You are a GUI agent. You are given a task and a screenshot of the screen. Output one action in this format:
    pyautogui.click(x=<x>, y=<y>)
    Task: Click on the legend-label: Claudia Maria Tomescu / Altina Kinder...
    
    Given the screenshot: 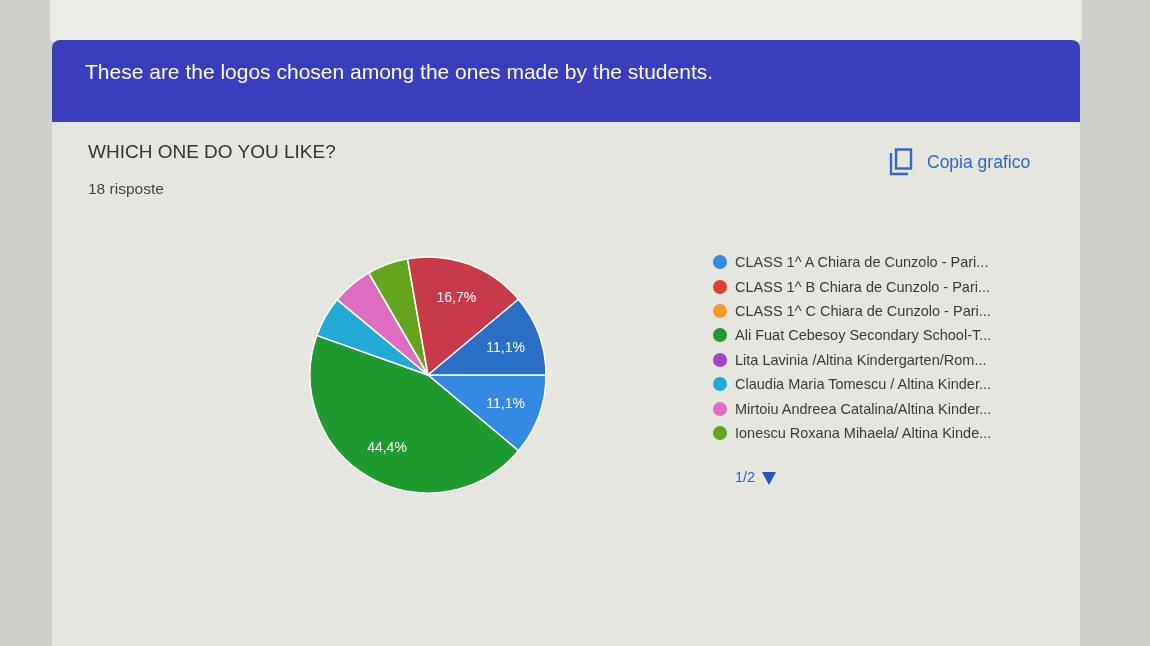 What is the action you would take?
    pyautogui.click(x=863, y=384)
    